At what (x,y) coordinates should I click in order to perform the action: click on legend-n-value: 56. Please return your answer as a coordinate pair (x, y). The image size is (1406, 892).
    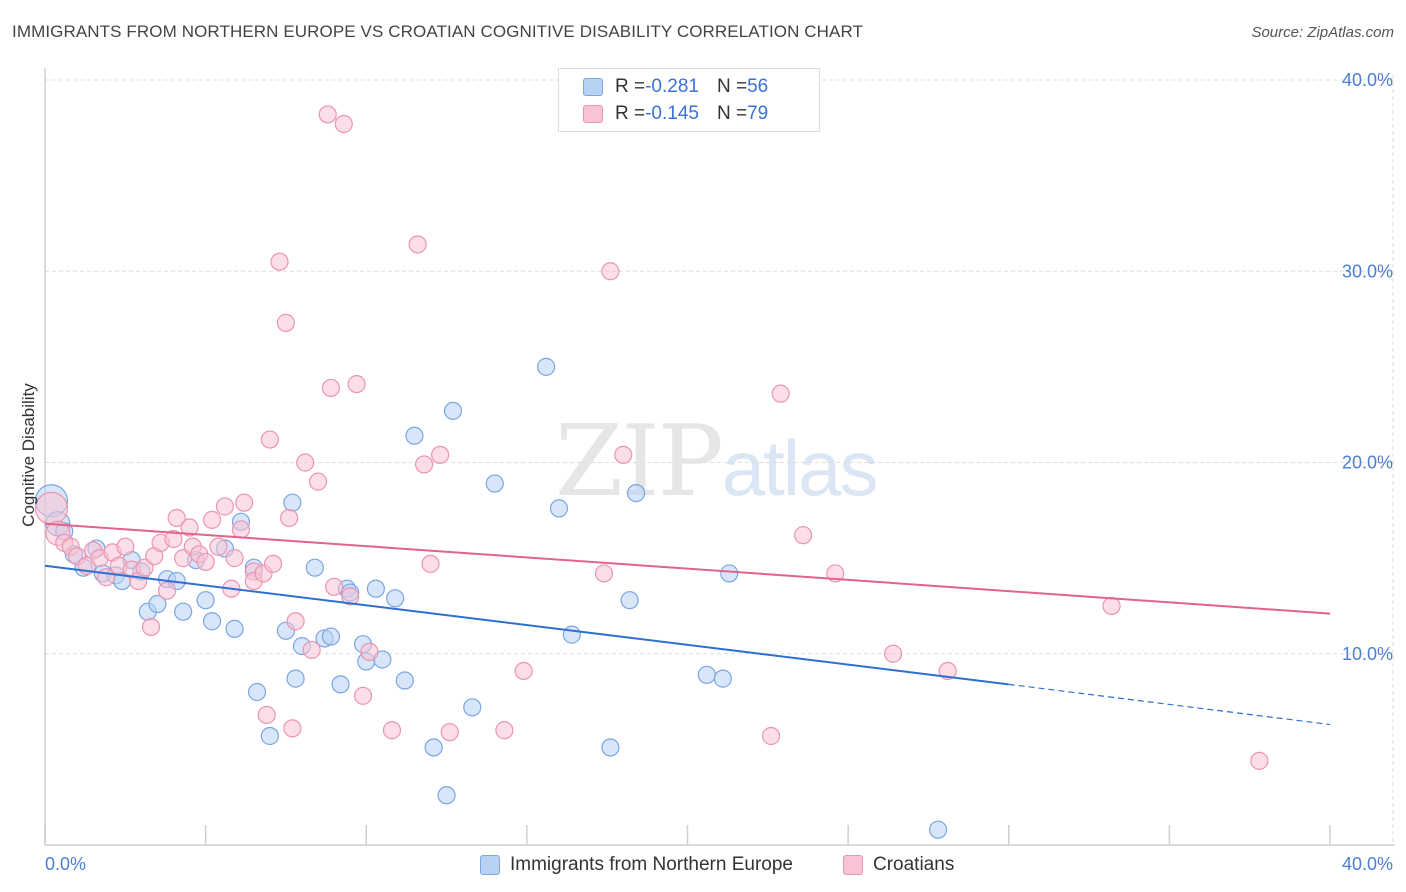
    Looking at the image, I should click on (758, 86).